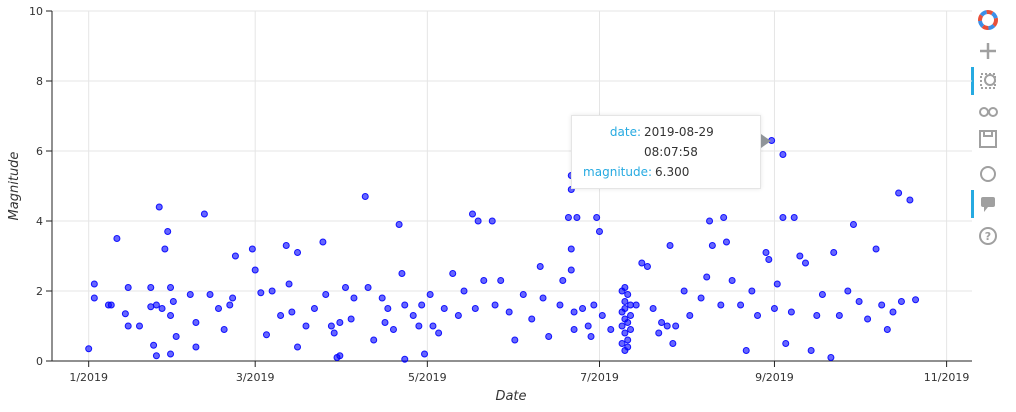  What do you see at coordinates (988, 20) in the screenshot?
I see `bokeh-logo` at bounding box center [988, 20].